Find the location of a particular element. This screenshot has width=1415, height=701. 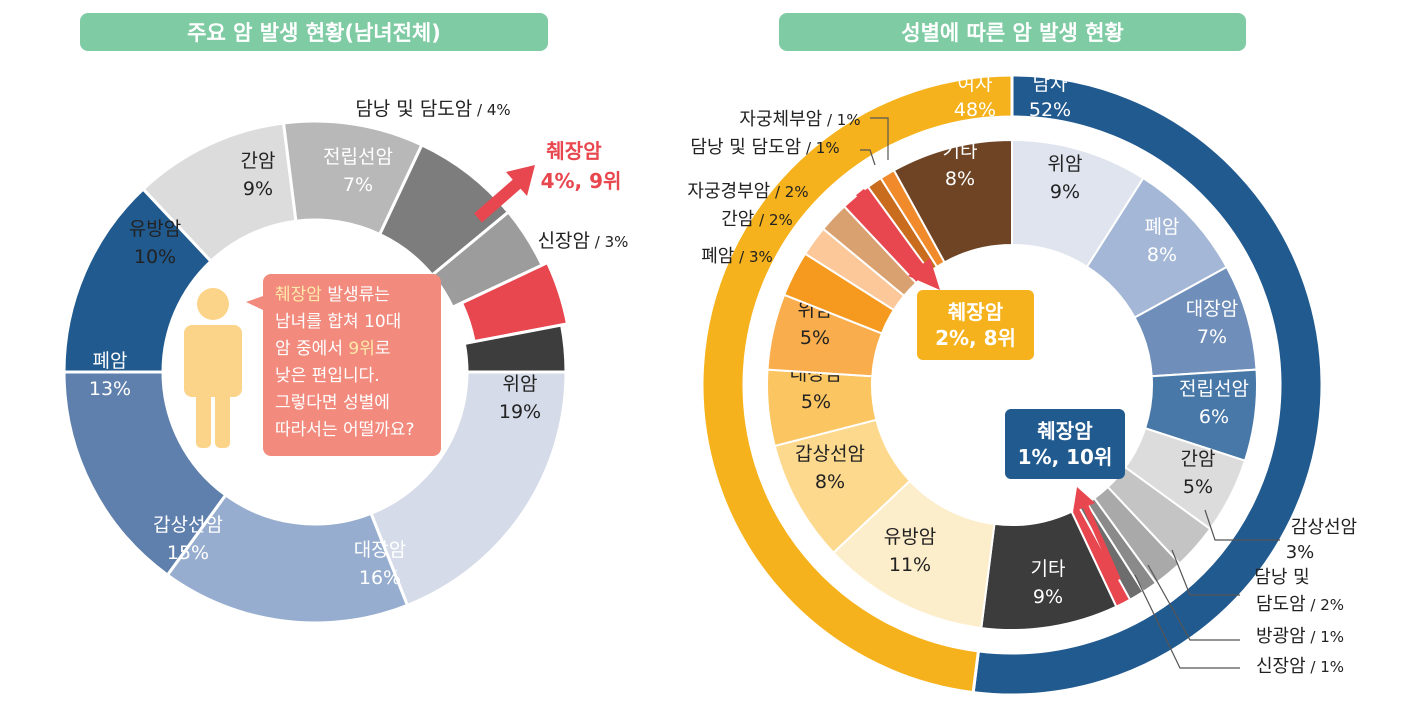

male-slice-name-1: 폐암 is located at coordinates (1162, 227).